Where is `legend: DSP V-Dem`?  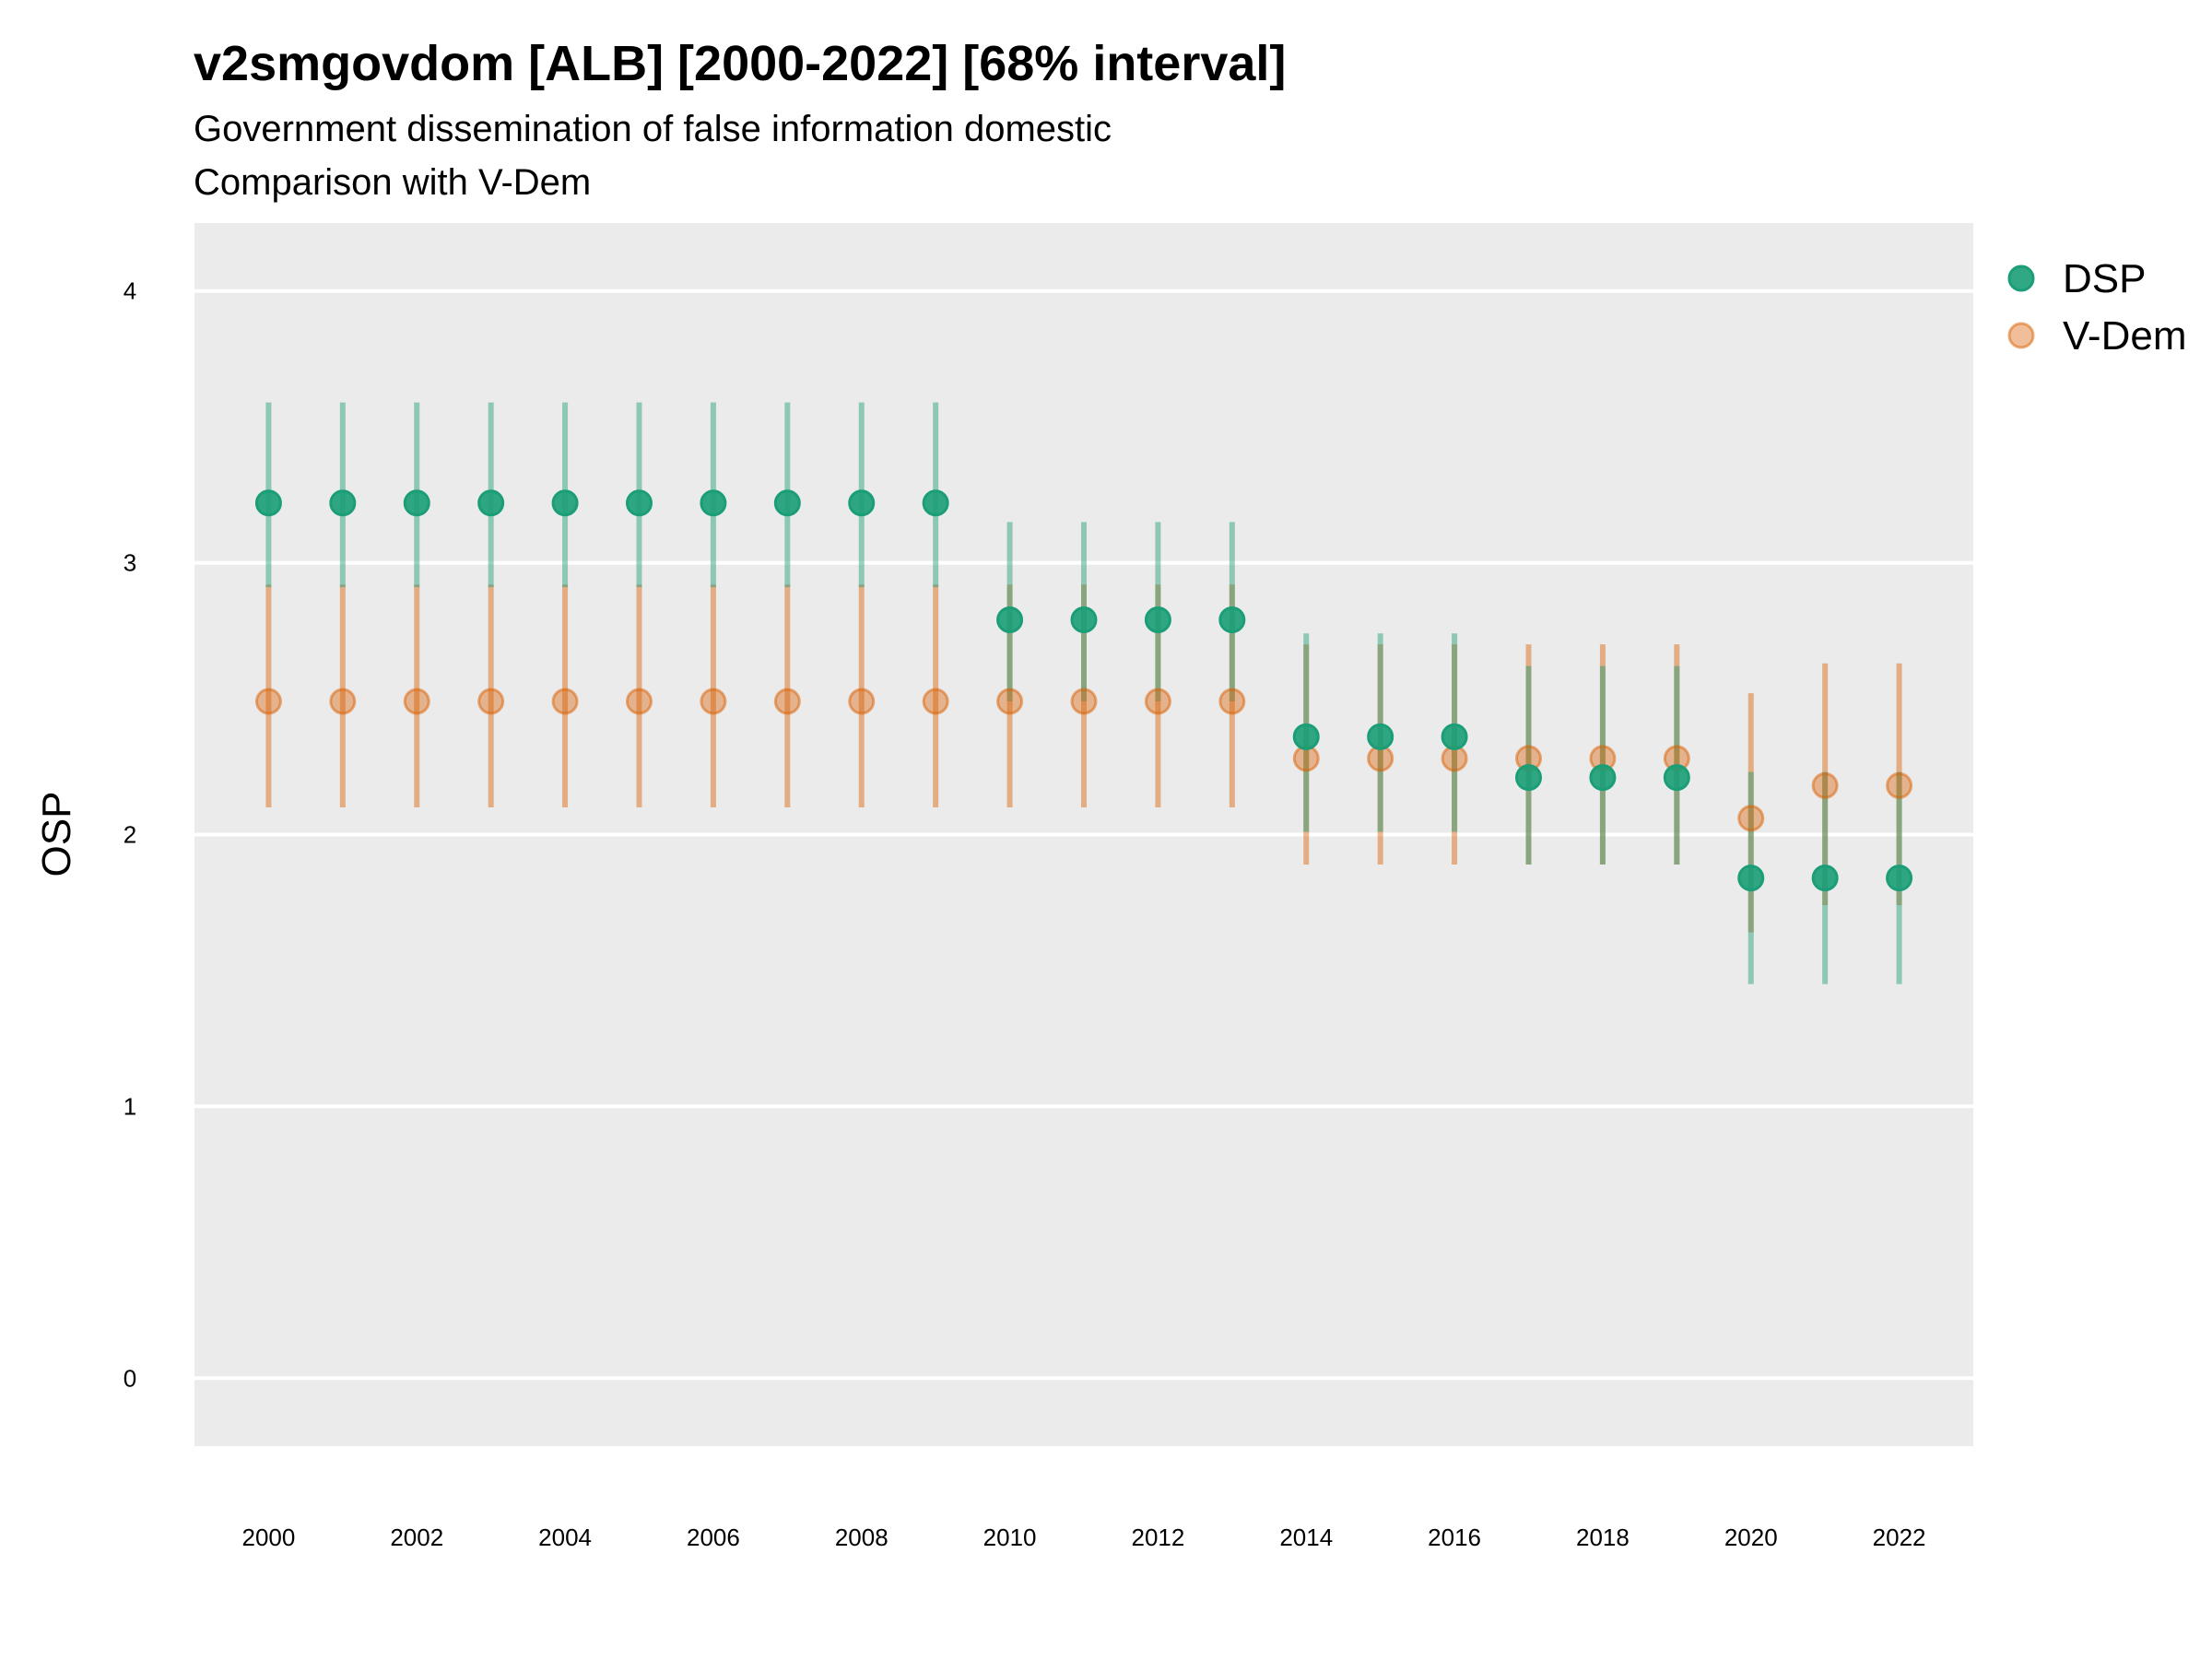
legend: DSP V-Dem is located at coordinates (2096, 307).